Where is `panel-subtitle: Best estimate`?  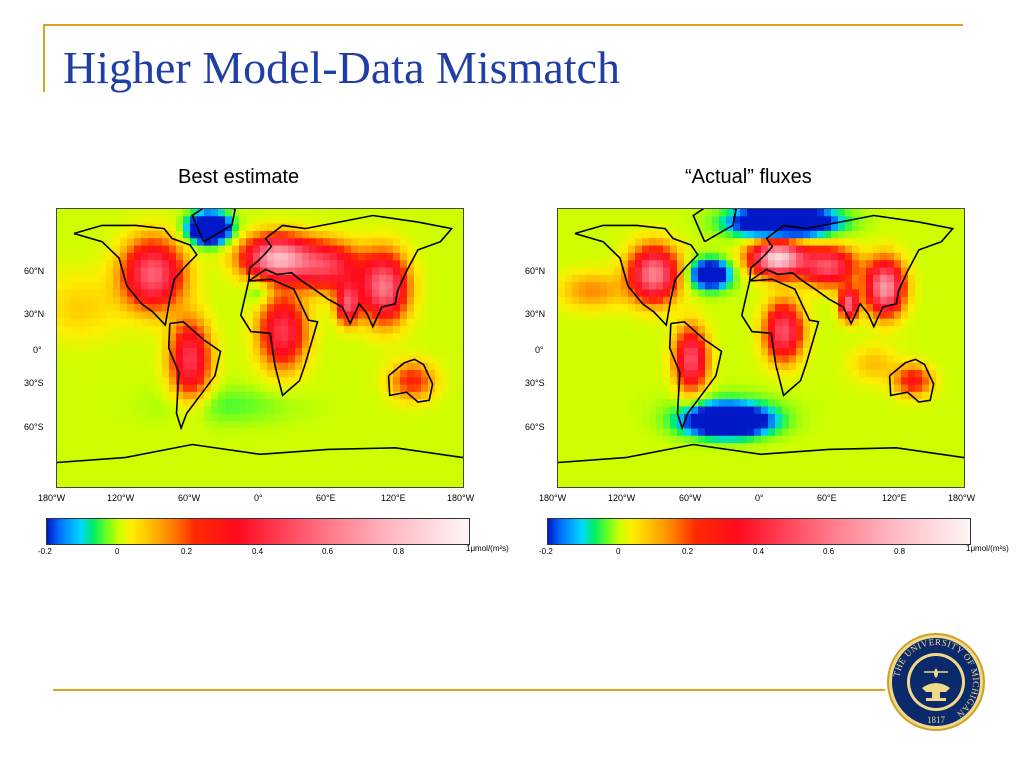
panel-subtitle: Best estimate is located at coordinates (239, 177).